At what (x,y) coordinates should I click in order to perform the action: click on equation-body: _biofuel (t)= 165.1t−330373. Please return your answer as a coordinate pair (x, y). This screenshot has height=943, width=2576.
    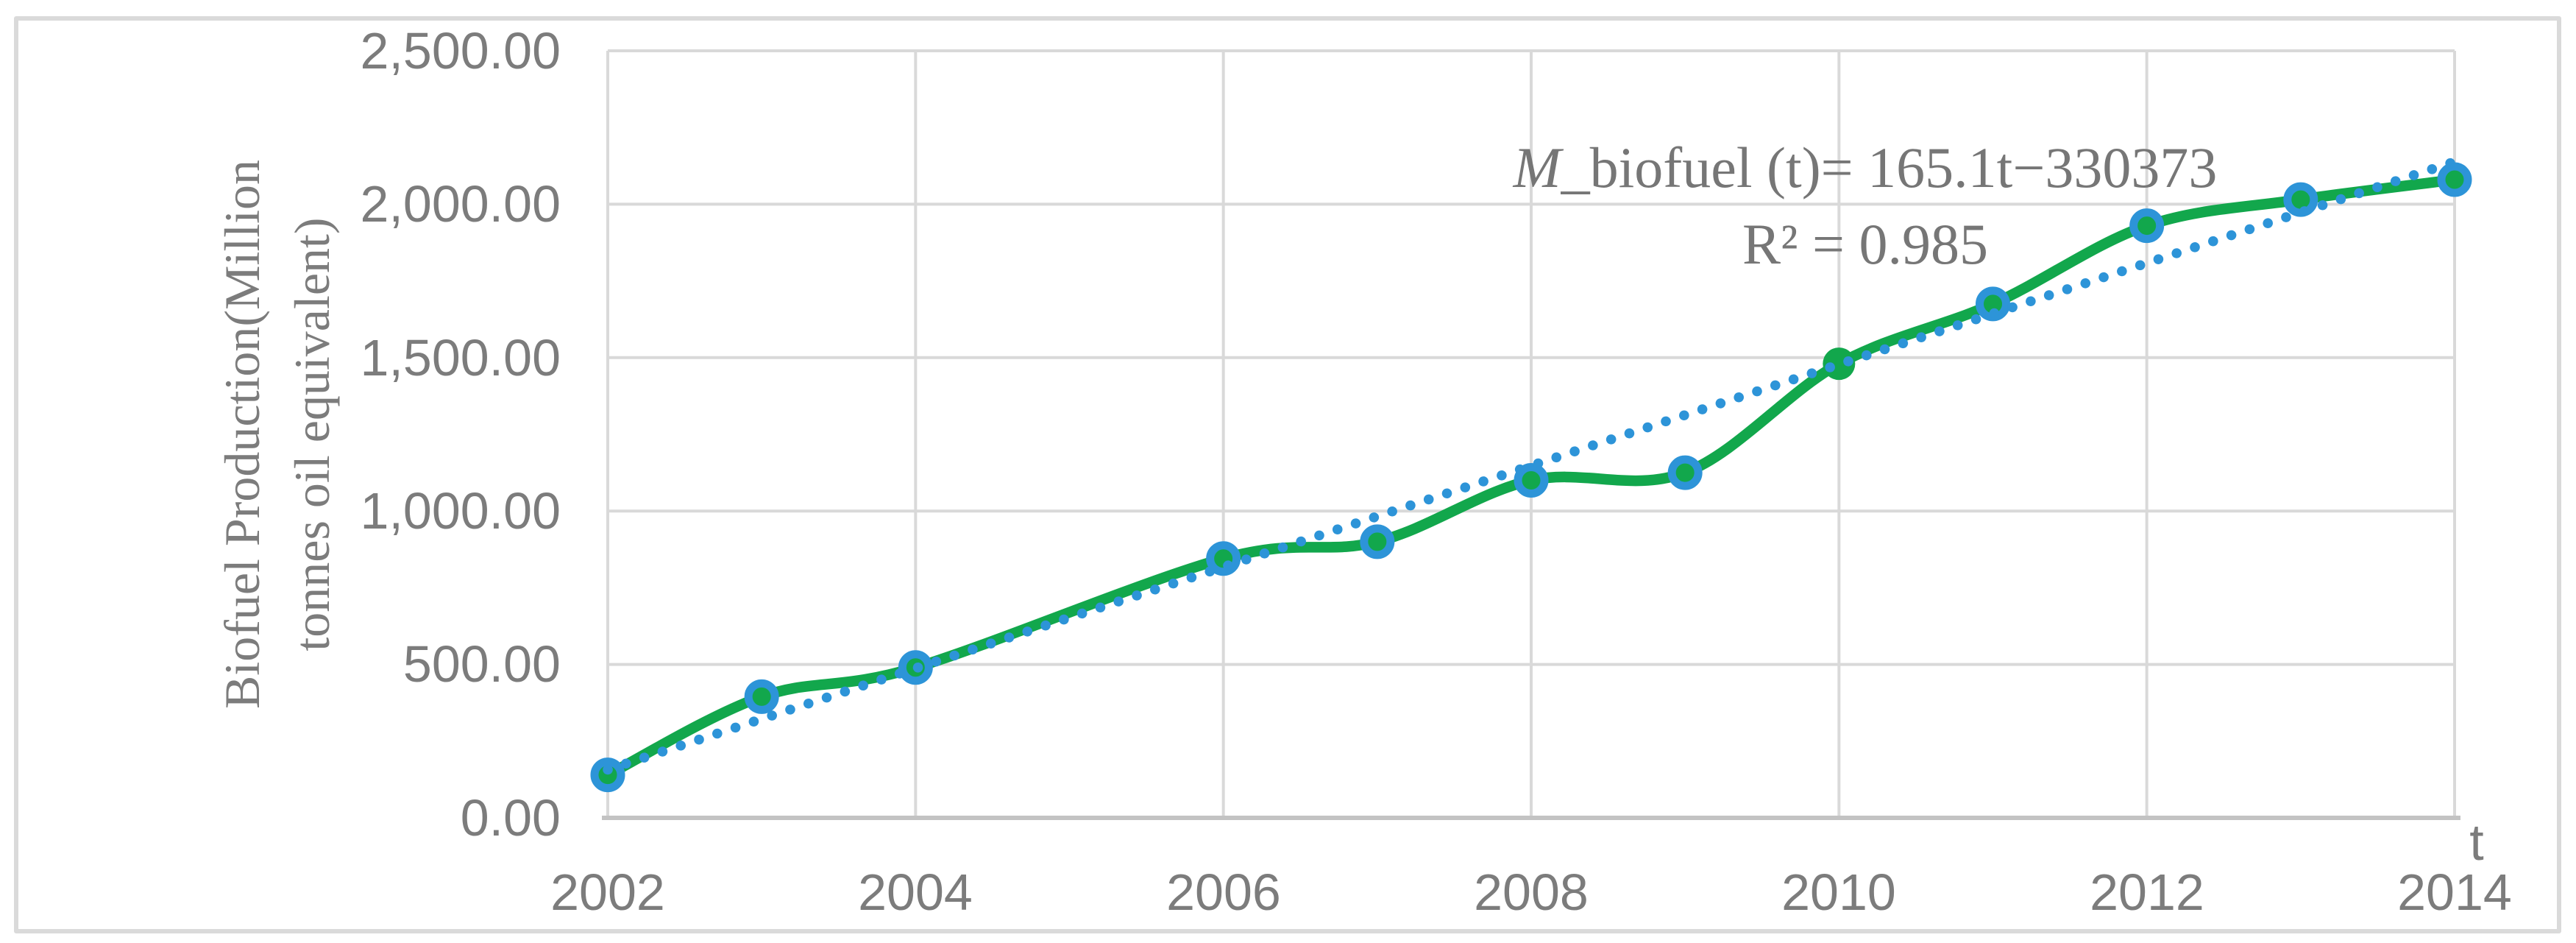
    Looking at the image, I should click on (1889, 167).